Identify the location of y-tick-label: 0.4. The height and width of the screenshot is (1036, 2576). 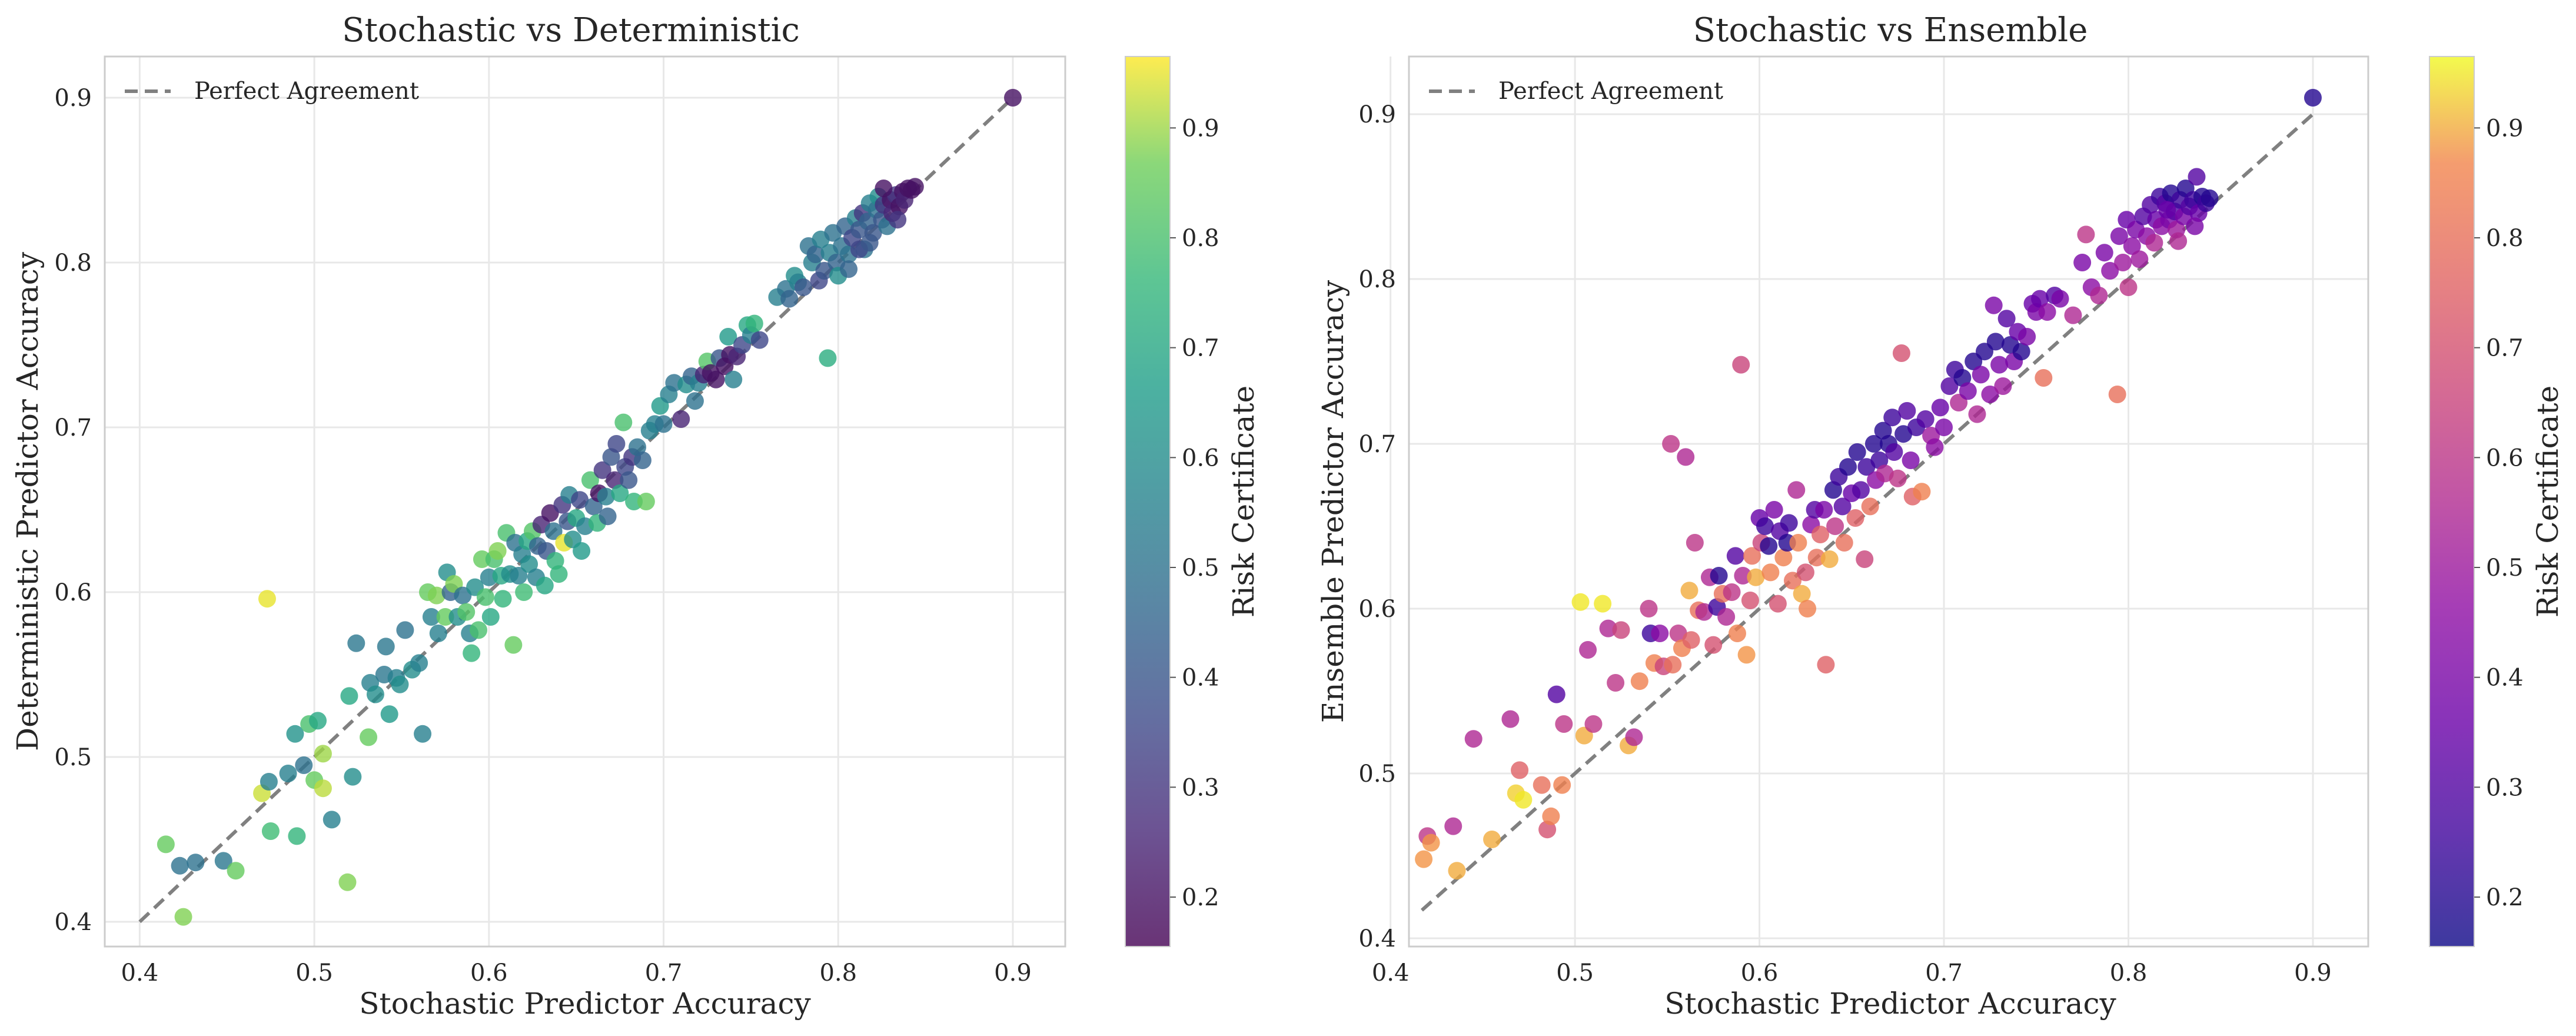
(73, 922).